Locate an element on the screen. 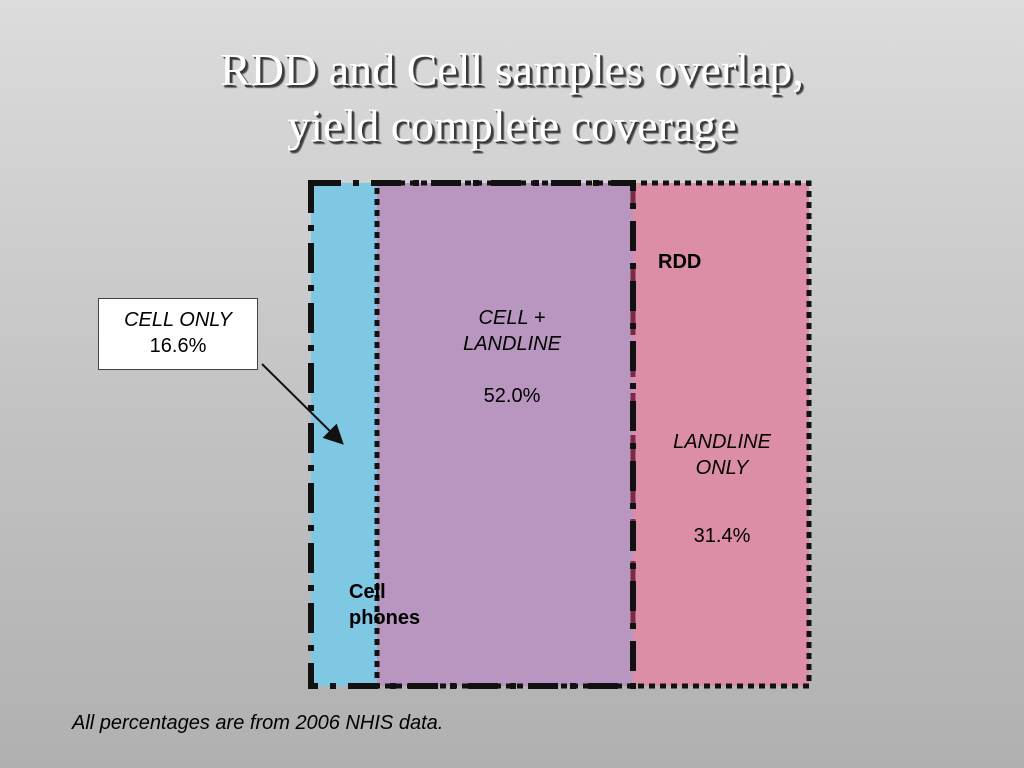 Image resolution: width=1024 pixels, height=768 pixels. cell-landline-label-line2: LANDLINE is located at coordinates (512, 344).